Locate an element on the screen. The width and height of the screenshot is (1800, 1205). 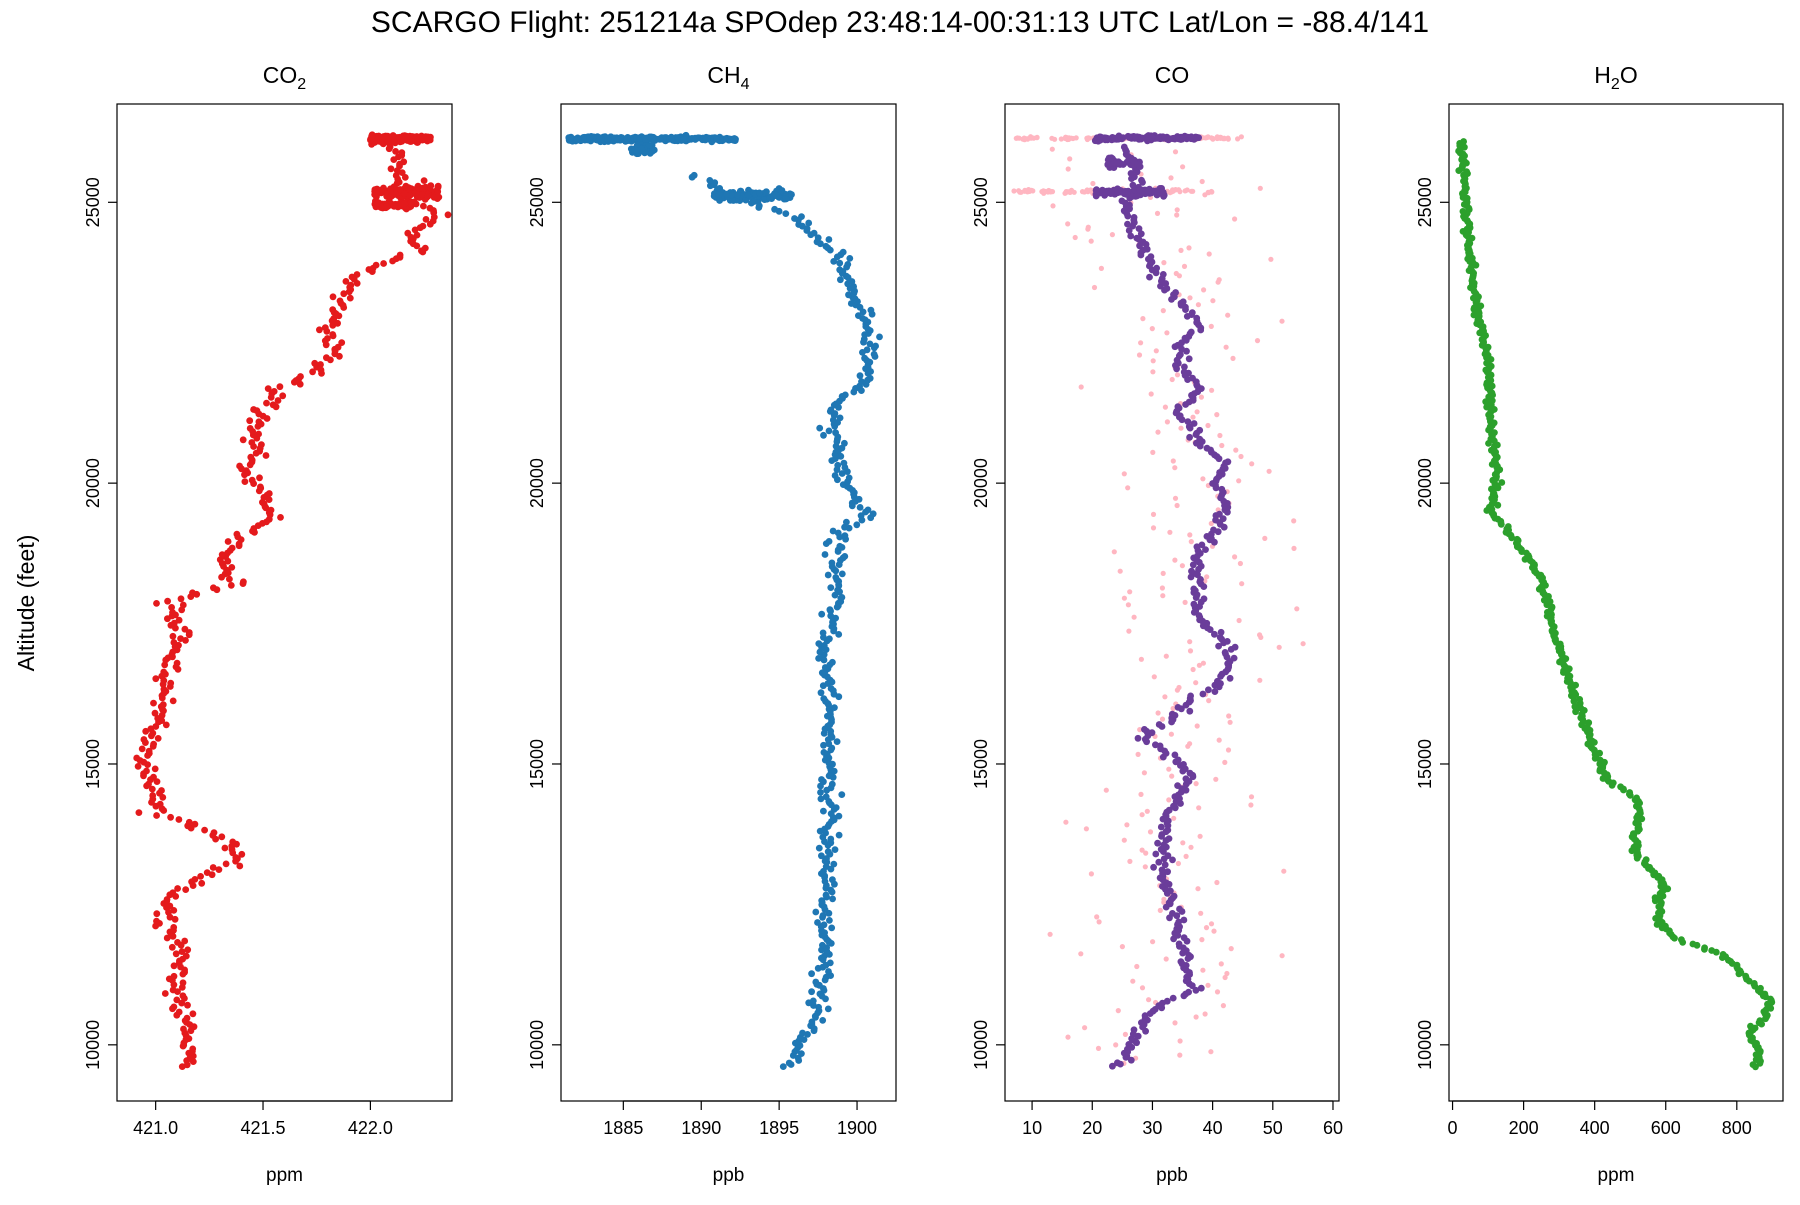
x-tick-label: 60 is located at coordinates (1333, 1128).